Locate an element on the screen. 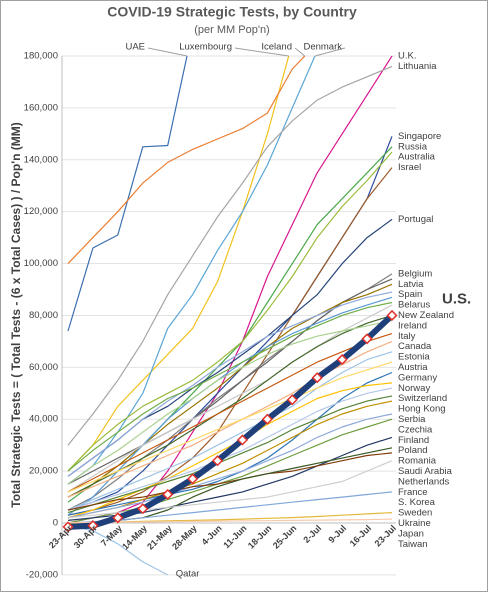  series-label: Singapore is located at coordinates (419, 136).